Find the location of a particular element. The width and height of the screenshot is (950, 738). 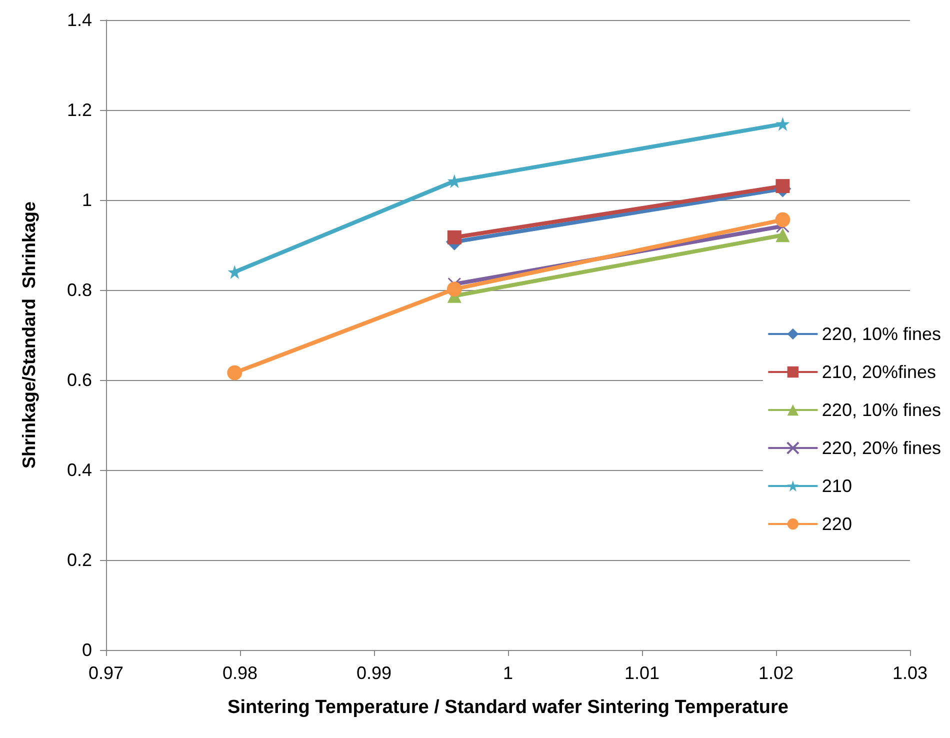

x-tick-label: 0.98 is located at coordinates (240, 673).